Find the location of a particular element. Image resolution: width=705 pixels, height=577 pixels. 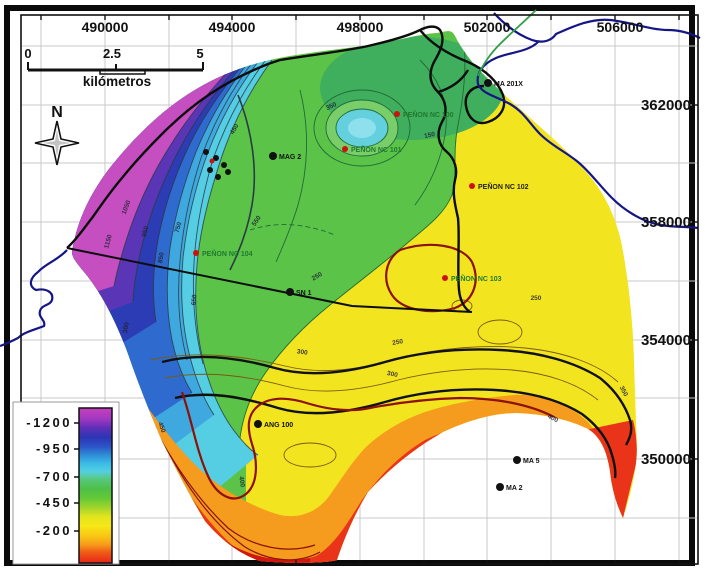

contour-value-label: 1050 is located at coordinates (127, 207).